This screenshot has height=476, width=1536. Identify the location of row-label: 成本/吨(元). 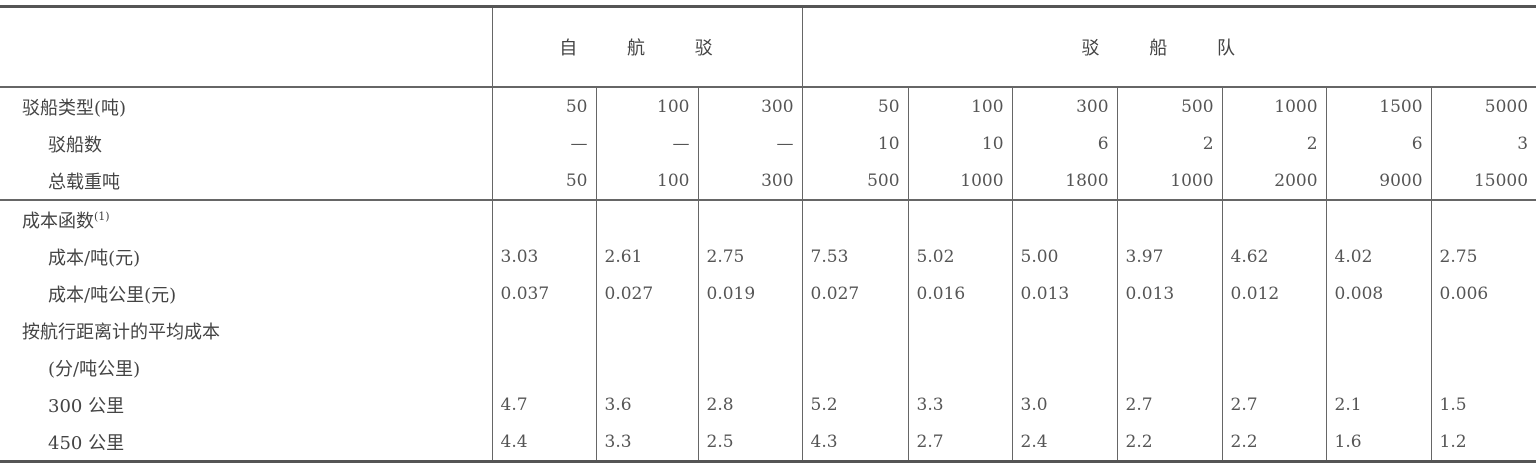
(246, 256).